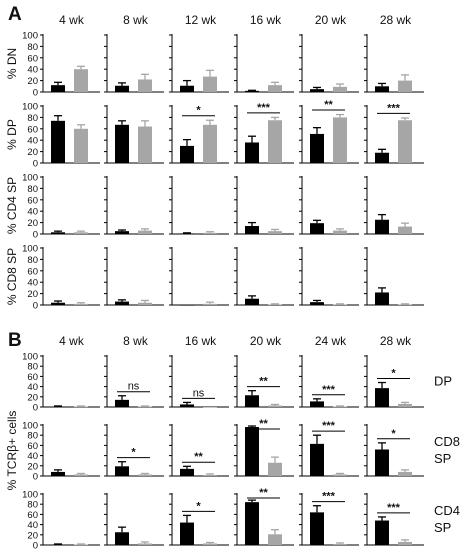 The width and height of the screenshot is (467, 550). Describe the element at coordinates (136, 341) in the screenshot. I see `column-title: 8 wk` at that location.